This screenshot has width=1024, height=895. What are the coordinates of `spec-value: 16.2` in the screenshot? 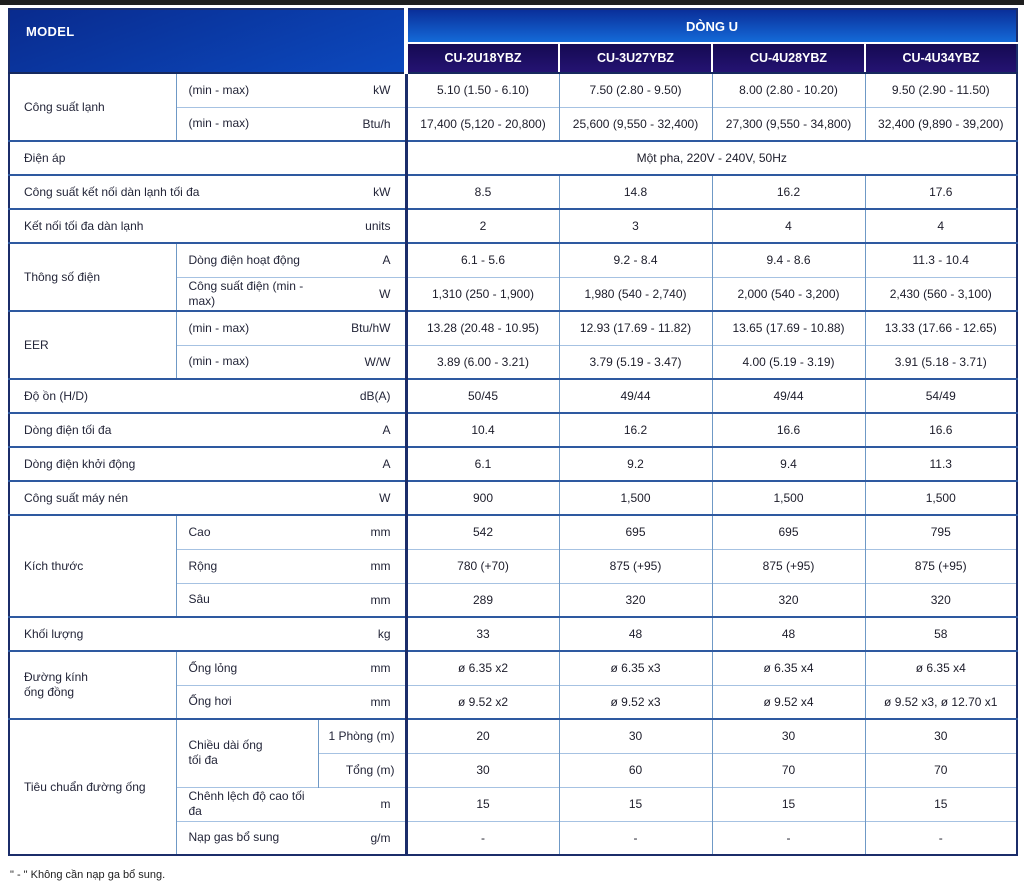 It's located at (635, 429).